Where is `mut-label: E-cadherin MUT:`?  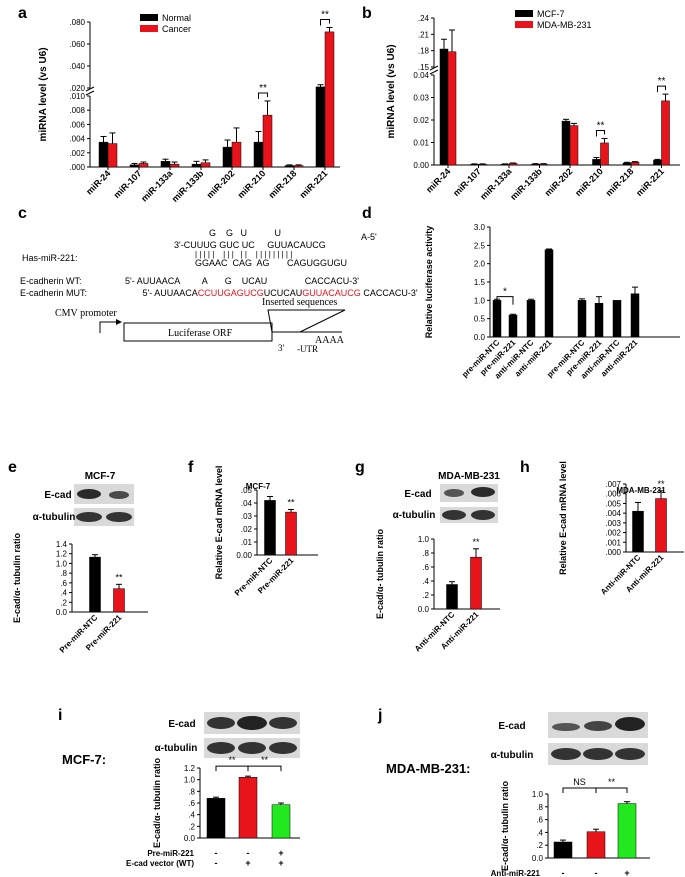
mut-label: E-cadherin MUT: is located at coordinates (53, 293).